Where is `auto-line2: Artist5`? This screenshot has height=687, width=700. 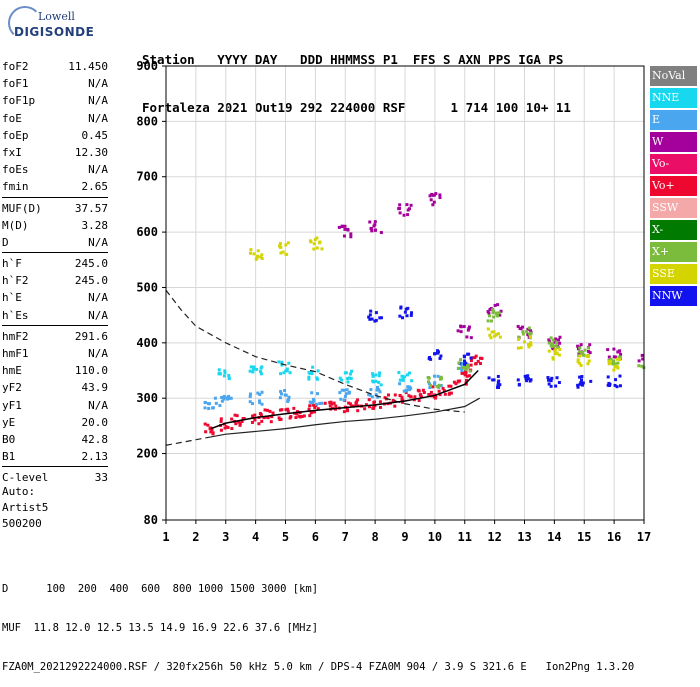 auto-line2: Artist5 is located at coordinates (25, 507).